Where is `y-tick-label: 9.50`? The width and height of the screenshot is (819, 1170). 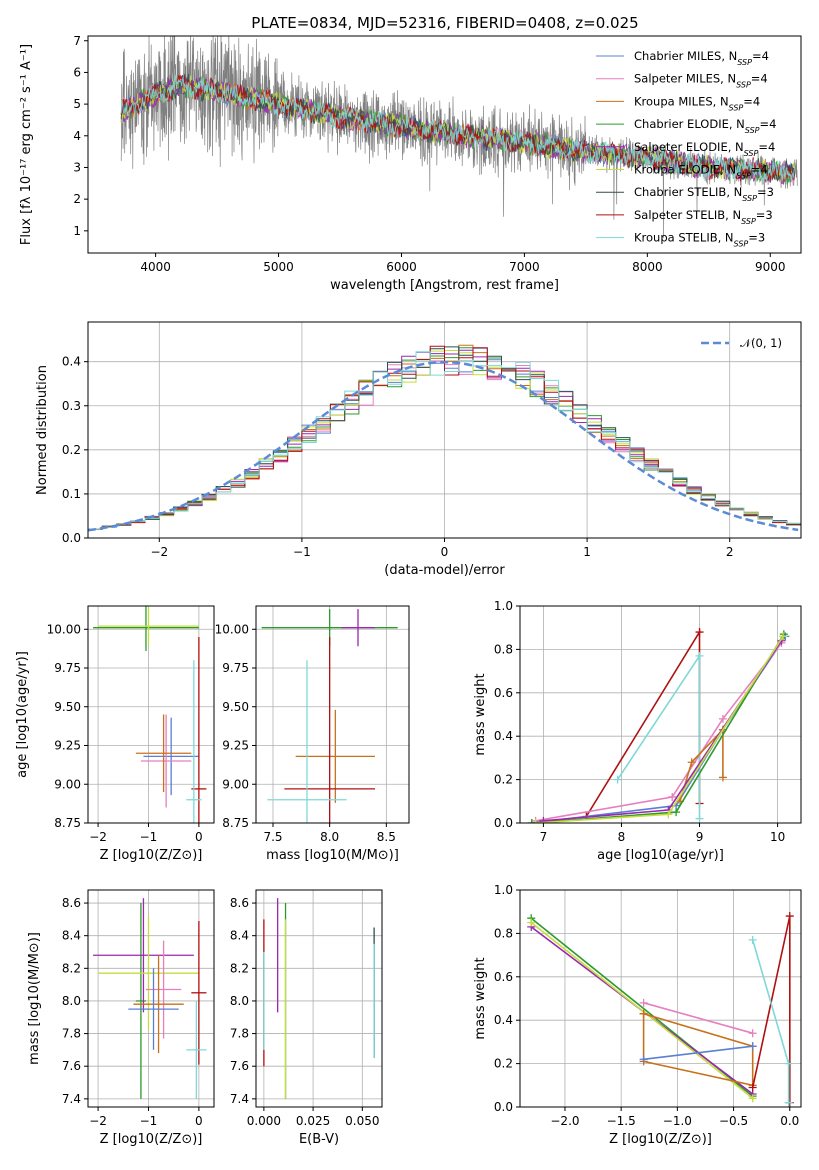
y-tick-label: 9.50 is located at coordinates (67, 707).